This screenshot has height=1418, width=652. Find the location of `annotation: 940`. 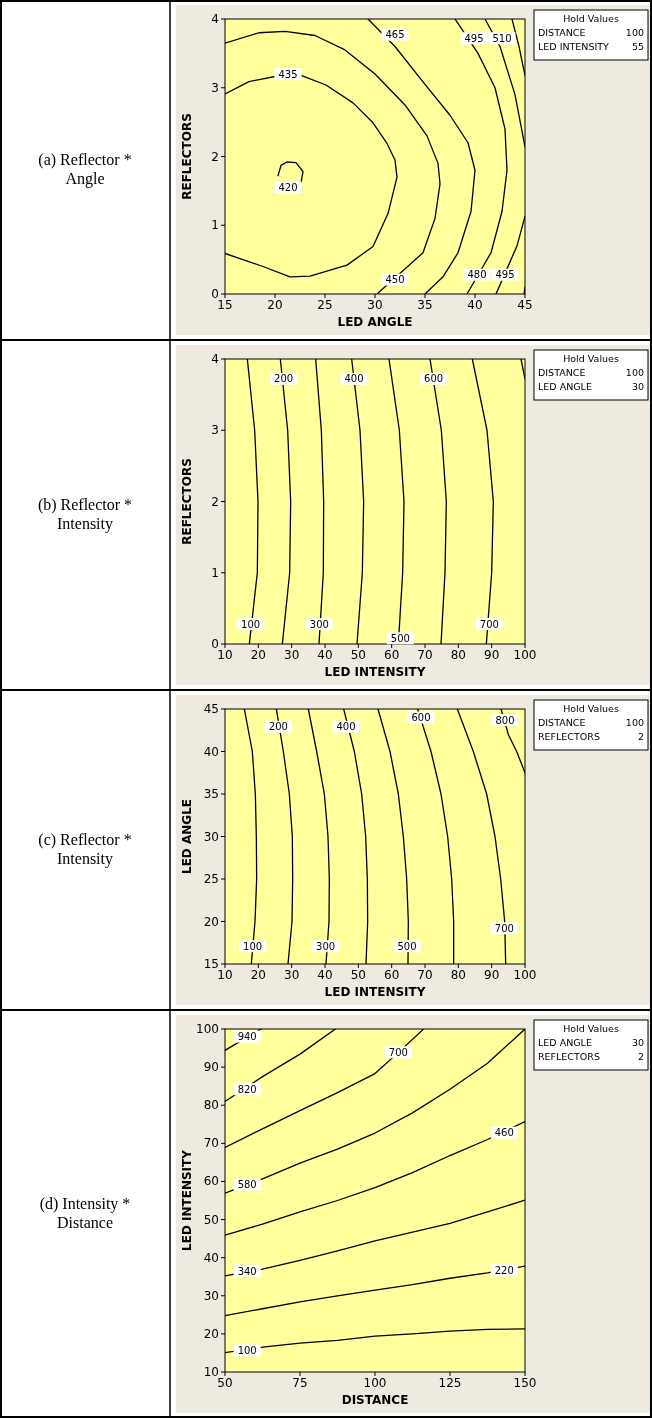

annotation: 940 is located at coordinates (247, 1037).